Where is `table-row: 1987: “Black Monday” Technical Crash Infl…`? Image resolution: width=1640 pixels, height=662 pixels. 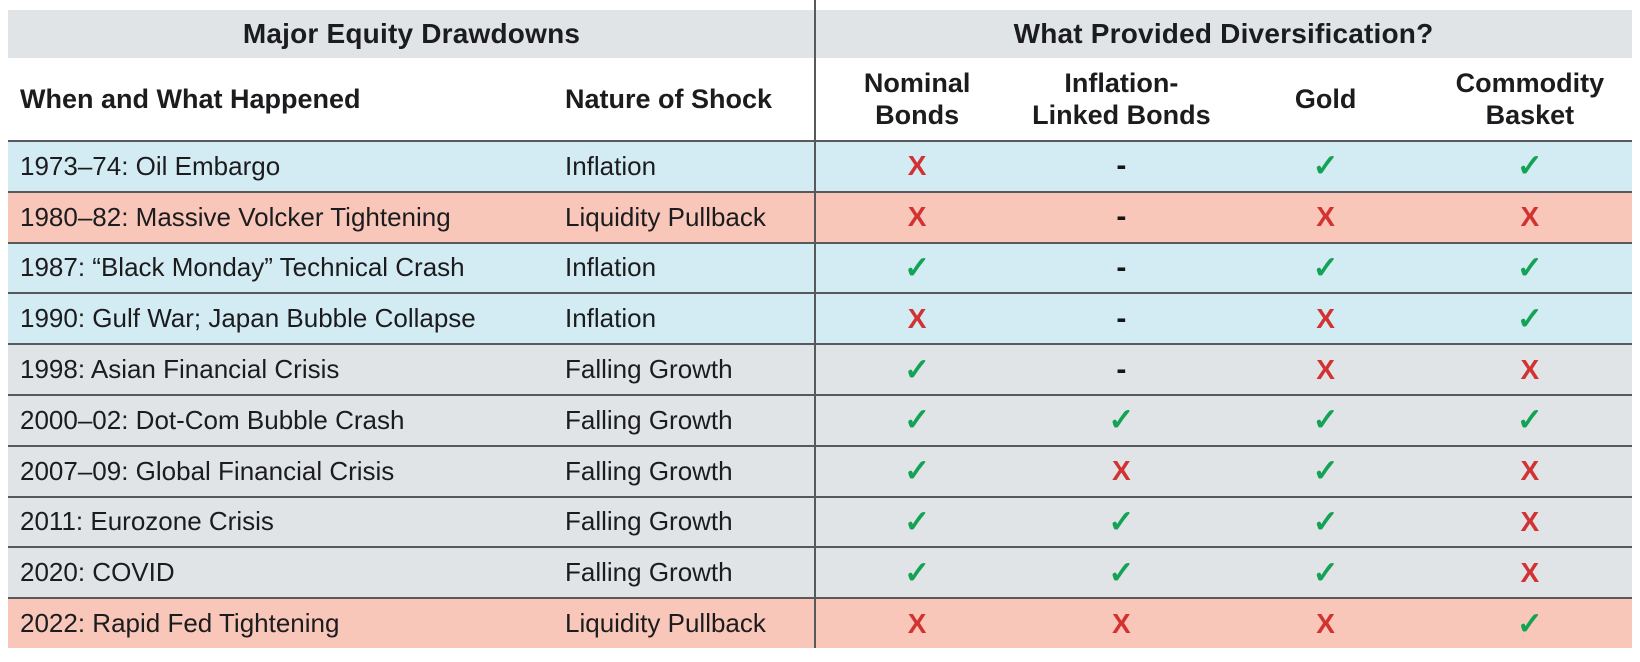 table-row: 1987: “Black Monday” Technical Crash Infl… is located at coordinates (820, 267).